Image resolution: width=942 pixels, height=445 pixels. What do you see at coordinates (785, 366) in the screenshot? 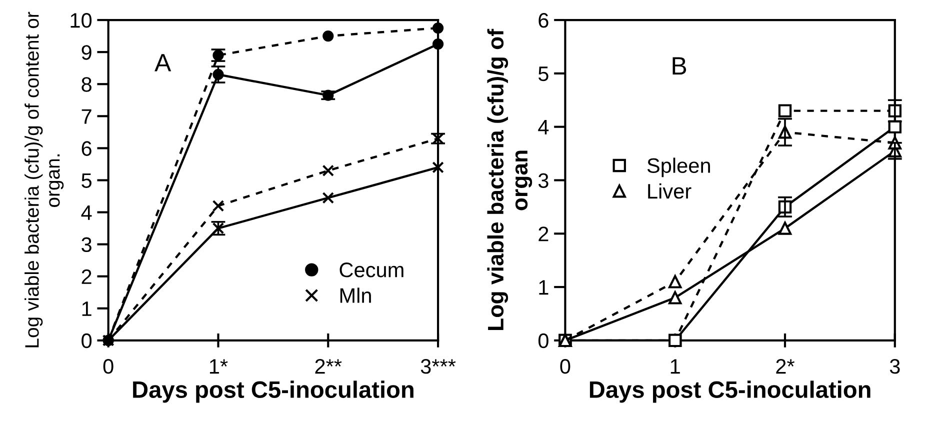
I see `x-tick-label: 2*` at bounding box center [785, 366].